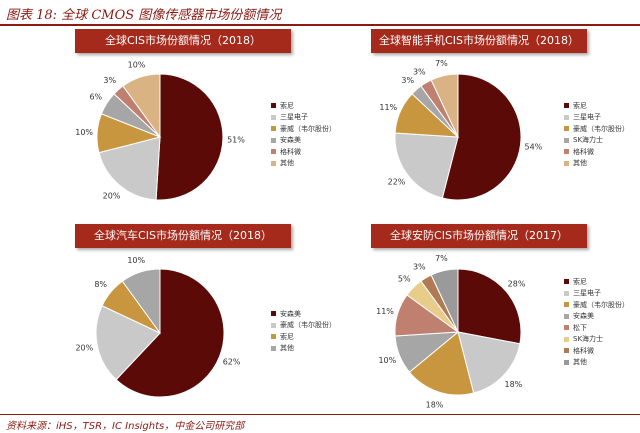  Describe the element at coordinates (320, 25) in the screenshot. I see `top-rule` at that location.